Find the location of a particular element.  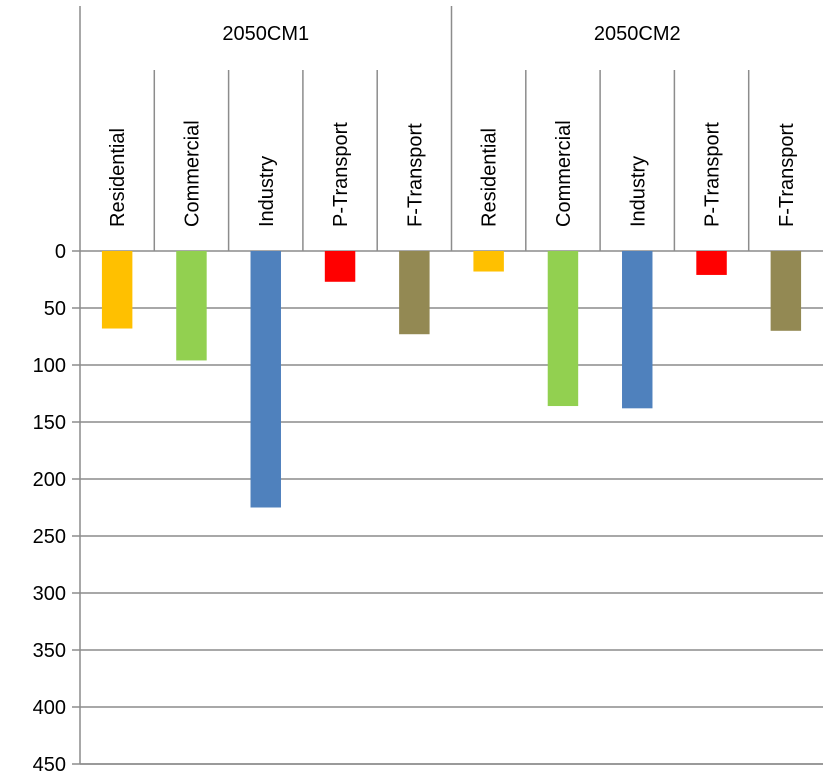

y-axis: 0 50 100 150 200 250 300 350 400 450 is located at coordinates (57, 391).